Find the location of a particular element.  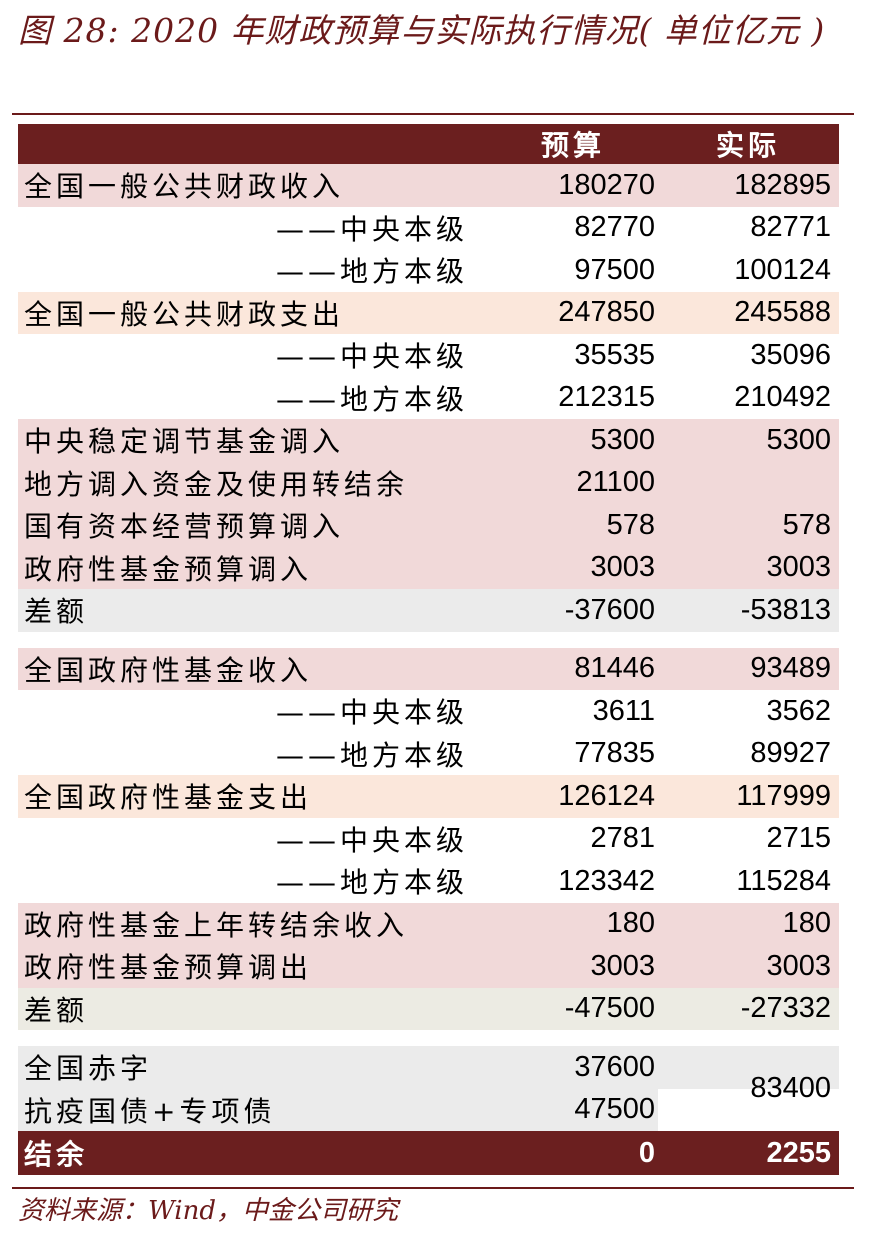

table-row: 全国赤字 37600 is located at coordinates (338, 1067).